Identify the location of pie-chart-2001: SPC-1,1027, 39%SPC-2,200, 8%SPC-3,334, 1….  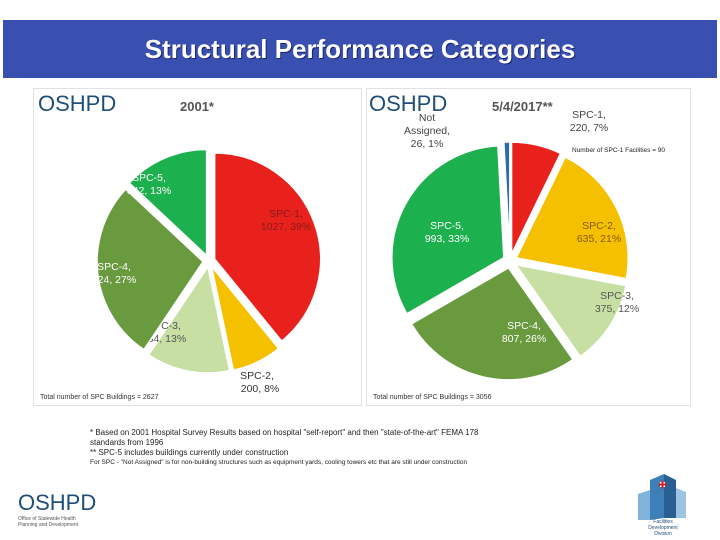
(207, 271).